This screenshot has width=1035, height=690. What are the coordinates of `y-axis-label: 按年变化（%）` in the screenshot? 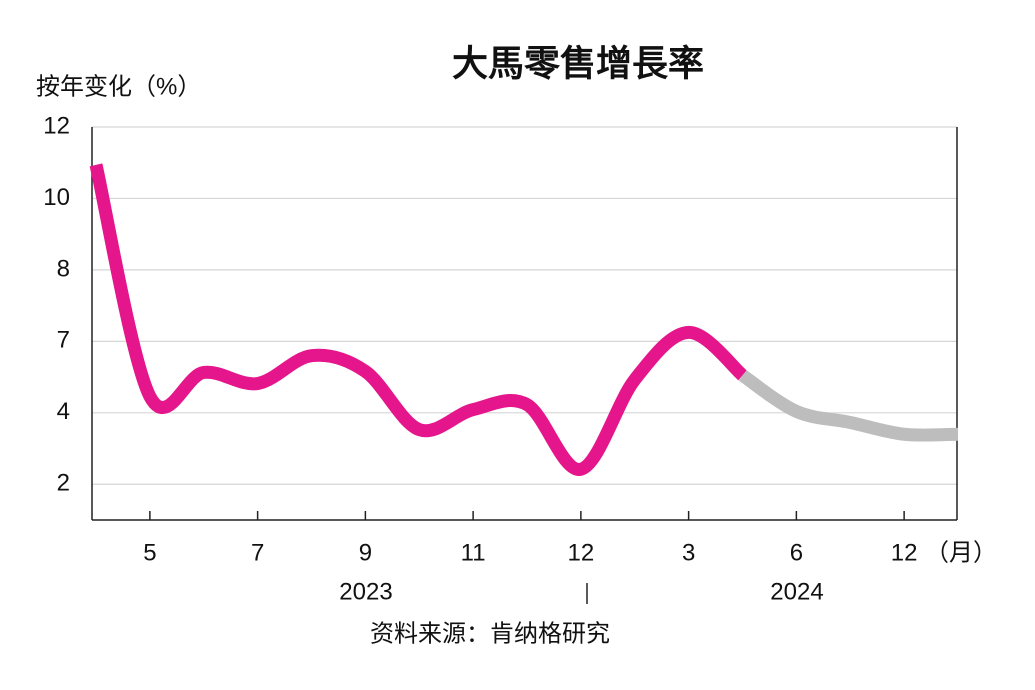 It's located at (118, 86).